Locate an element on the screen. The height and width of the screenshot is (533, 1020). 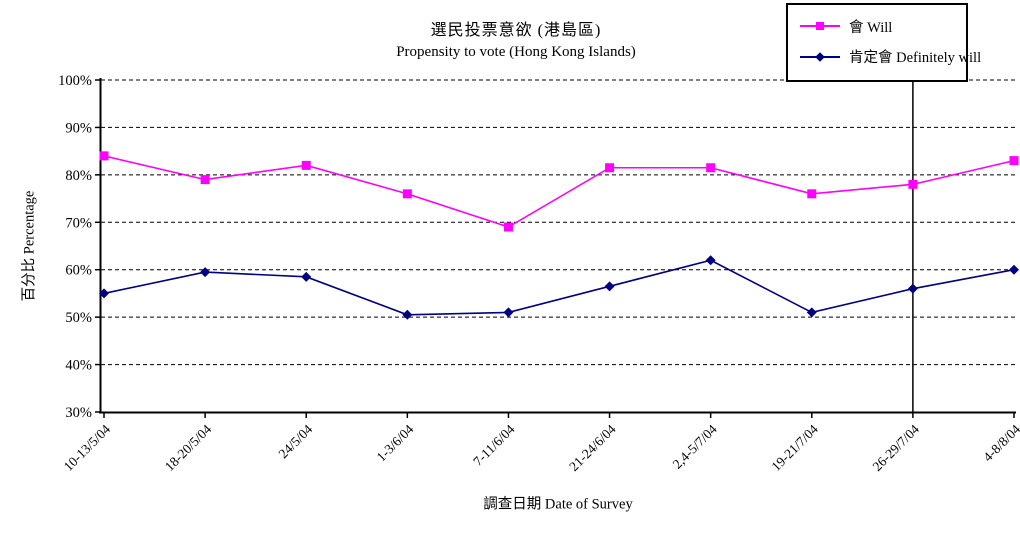
y-tick-label: 90% is located at coordinates (78, 128).